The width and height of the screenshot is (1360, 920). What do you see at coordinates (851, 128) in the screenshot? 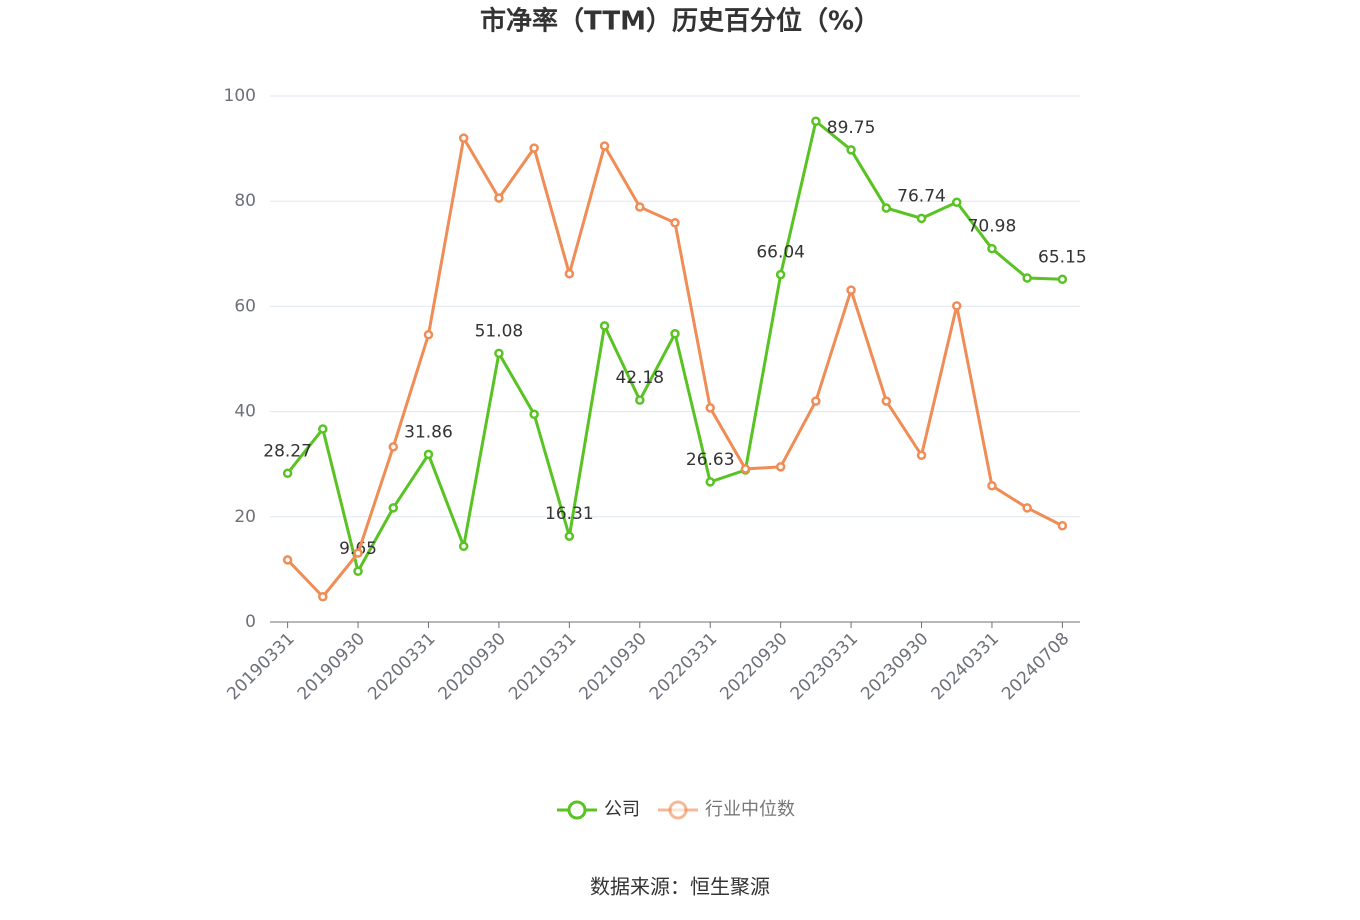
I see `data-label: 89.75` at bounding box center [851, 128].